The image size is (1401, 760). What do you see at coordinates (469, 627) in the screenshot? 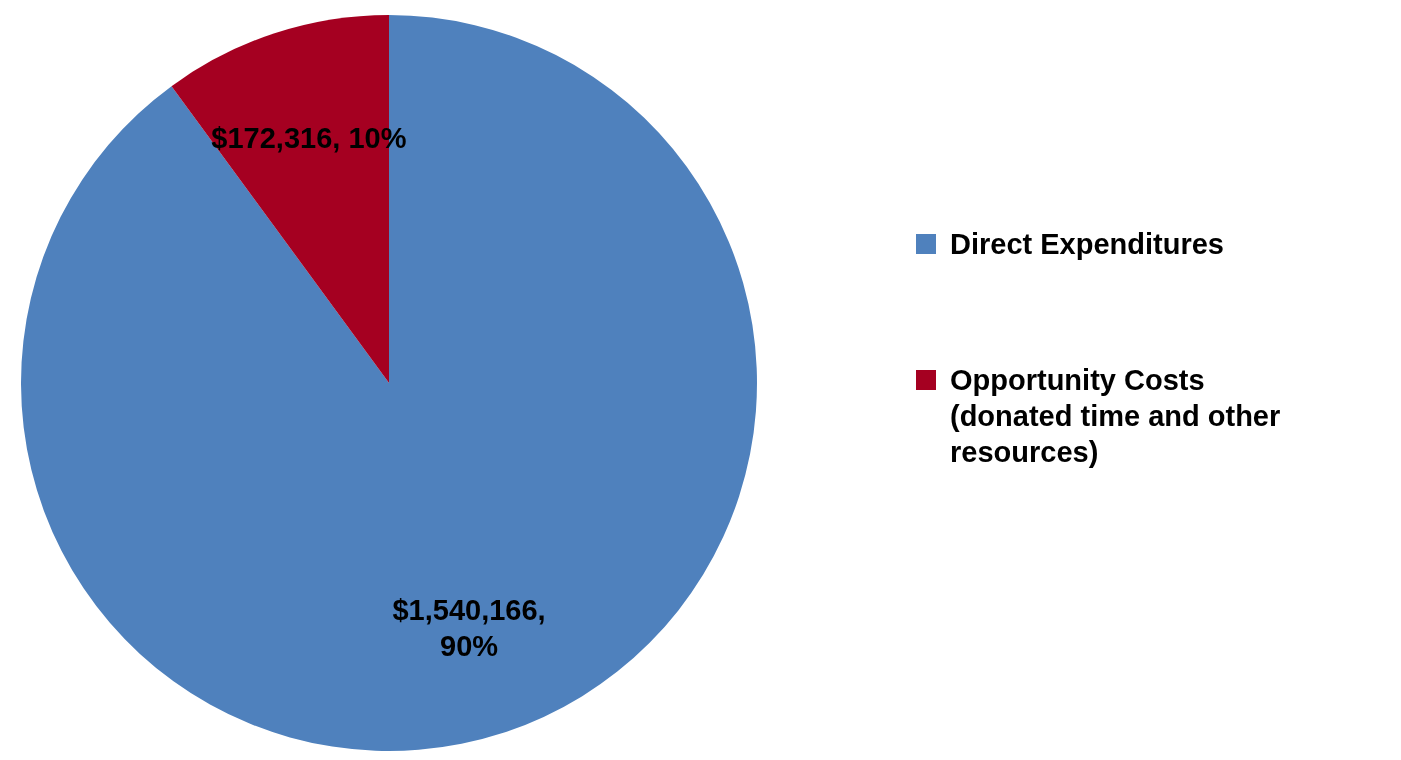
I see `data-label: $1,540,166, 90%` at bounding box center [469, 627].